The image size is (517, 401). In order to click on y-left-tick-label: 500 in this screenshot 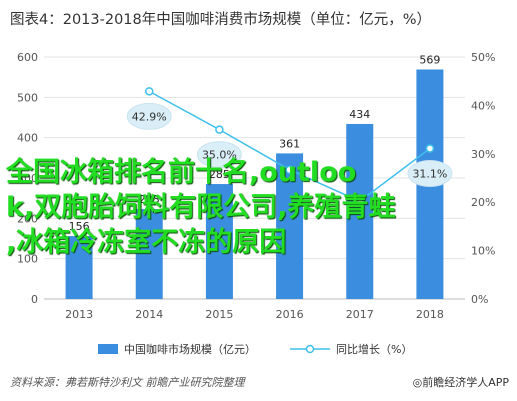, I will do `click(27, 97)`.